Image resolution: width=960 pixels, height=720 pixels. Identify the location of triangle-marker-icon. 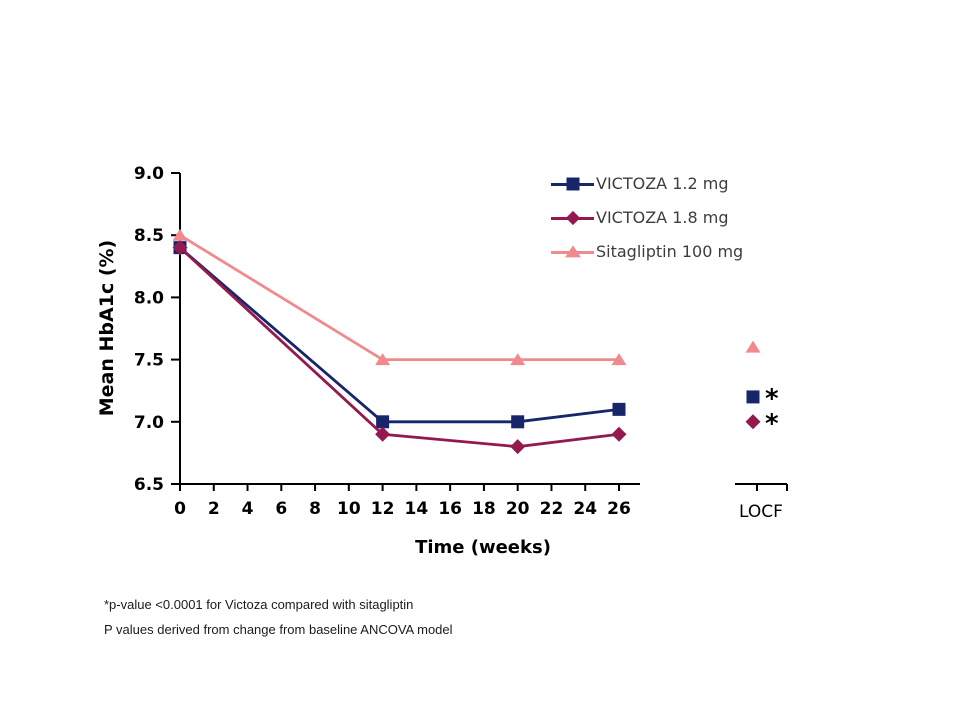
(572, 250).